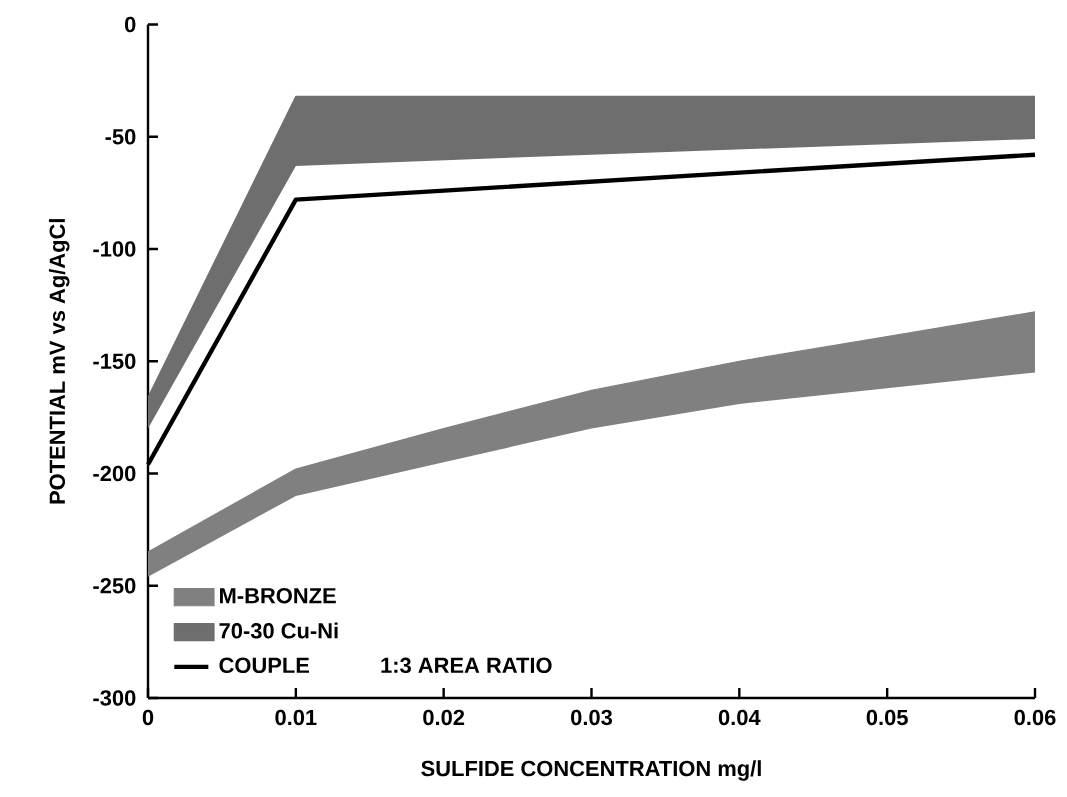 Image resolution: width=1067 pixels, height=797 pixels. Describe the element at coordinates (278, 630) in the screenshot. I see `legend-label: 70-30 Cu-Ni` at that location.